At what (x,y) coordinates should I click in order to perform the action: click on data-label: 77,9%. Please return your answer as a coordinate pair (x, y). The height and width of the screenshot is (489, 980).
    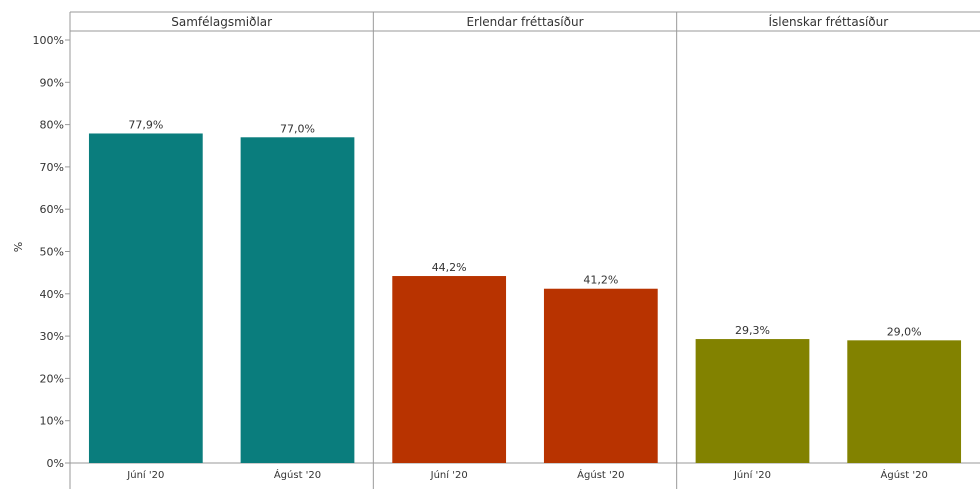
    Looking at the image, I should click on (145, 124).